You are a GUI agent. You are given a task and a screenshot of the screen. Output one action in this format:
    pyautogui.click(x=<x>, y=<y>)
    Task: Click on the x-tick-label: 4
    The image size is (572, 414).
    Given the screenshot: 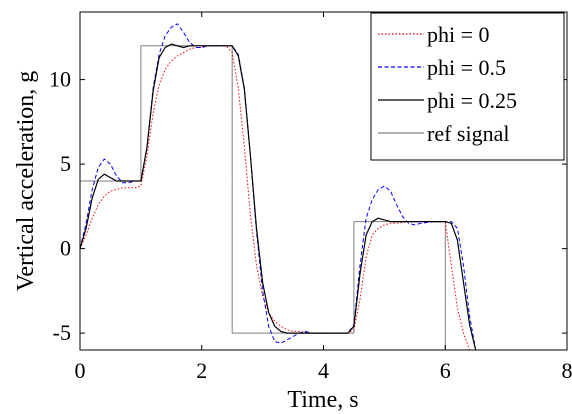 What is the action you would take?
    pyautogui.click(x=323, y=370)
    